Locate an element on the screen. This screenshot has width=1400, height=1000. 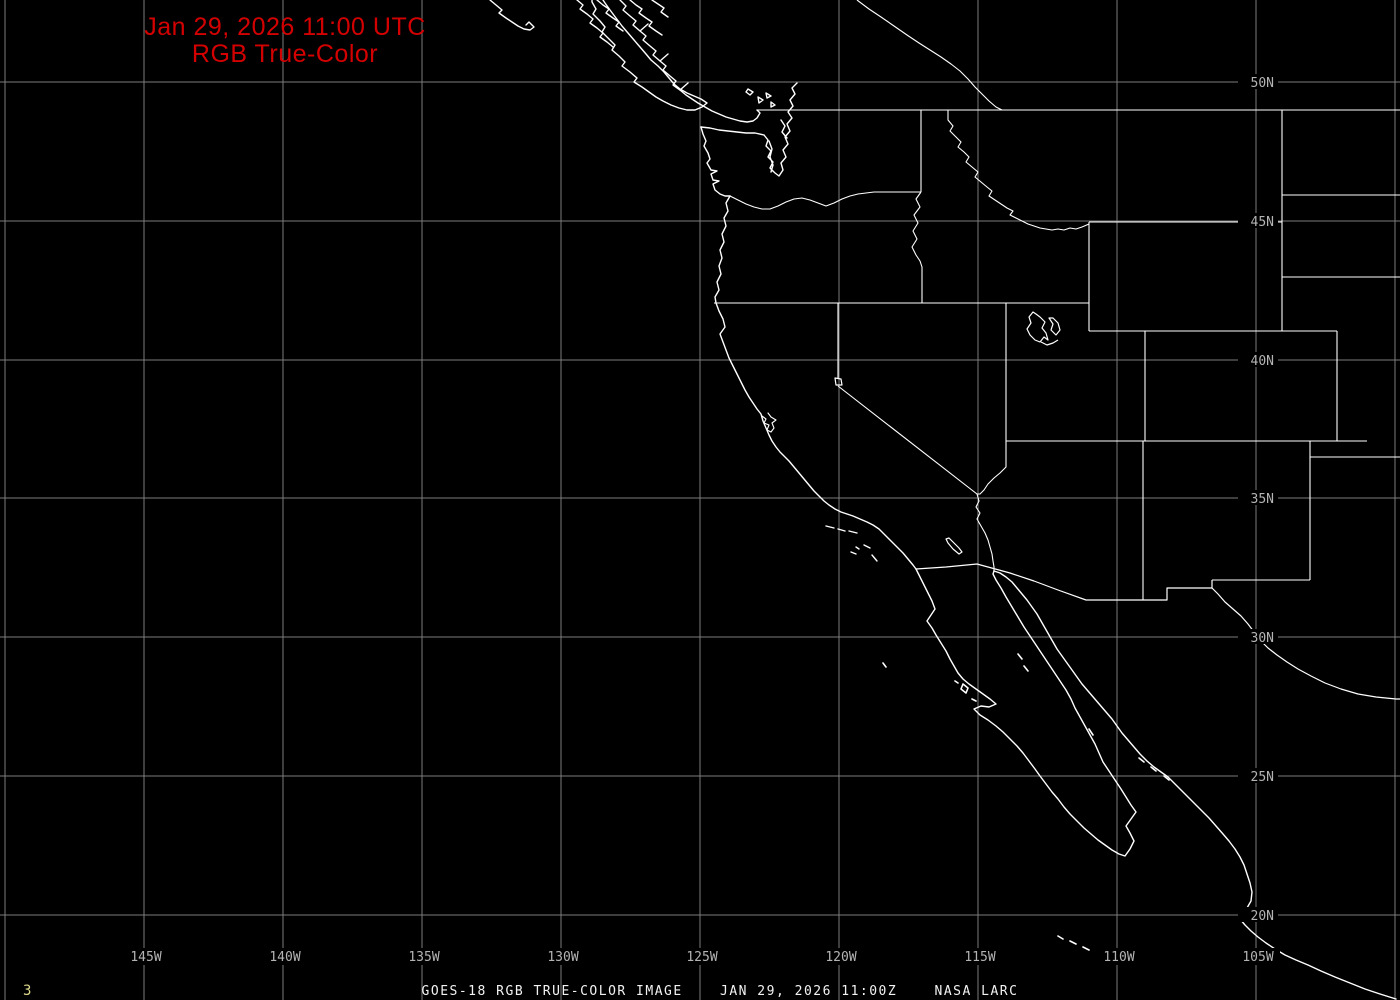
lon-label-130w: 130W is located at coordinates (562, 957).